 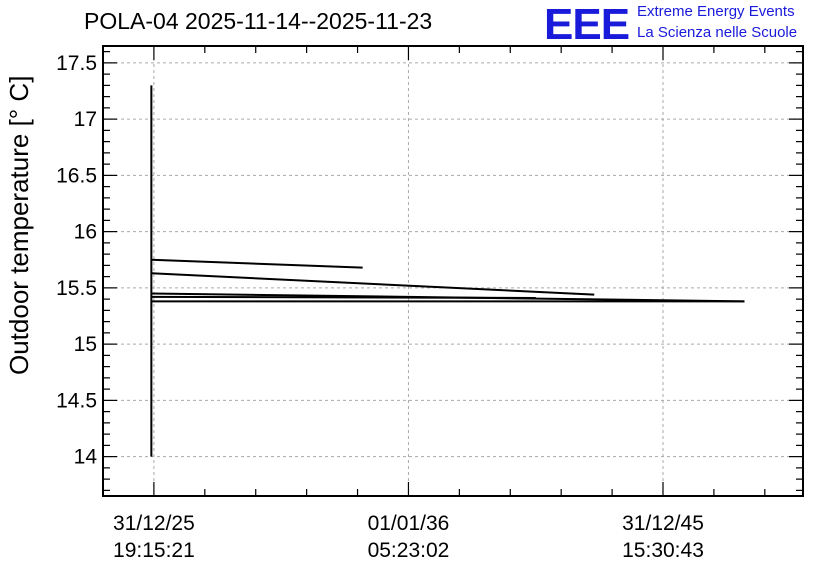 What do you see at coordinates (258, 21) in the screenshot?
I see `chart-title: POLA-04 2025-11-14--2025-11-23` at bounding box center [258, 21].